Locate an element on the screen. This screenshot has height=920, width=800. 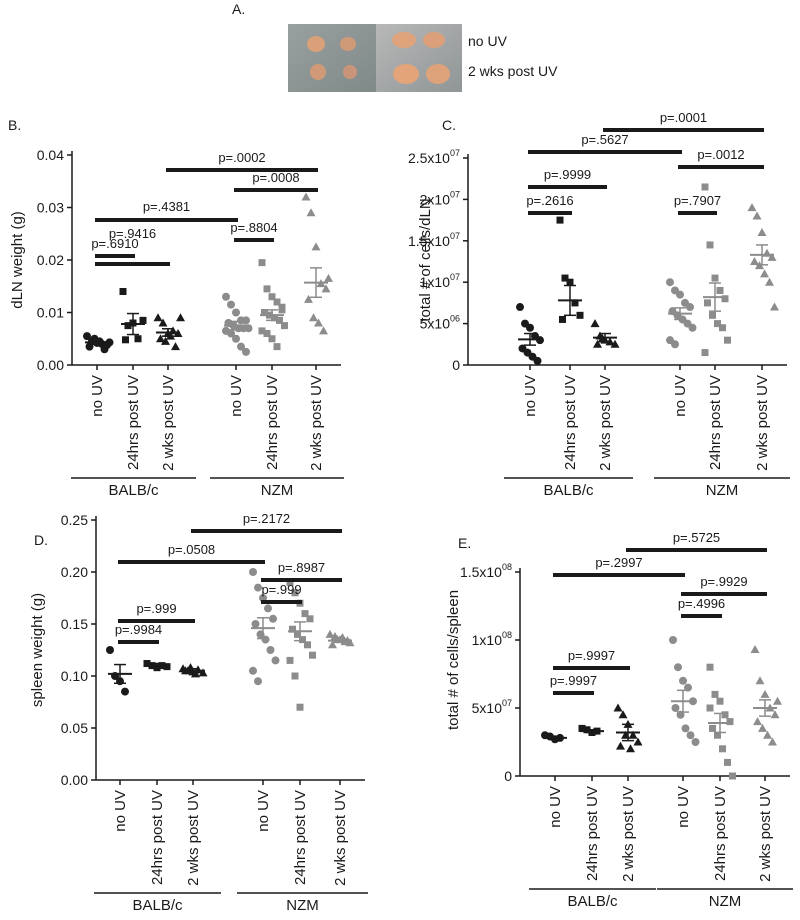
tick-text: 0.02 is located at coordinates (50, 260).